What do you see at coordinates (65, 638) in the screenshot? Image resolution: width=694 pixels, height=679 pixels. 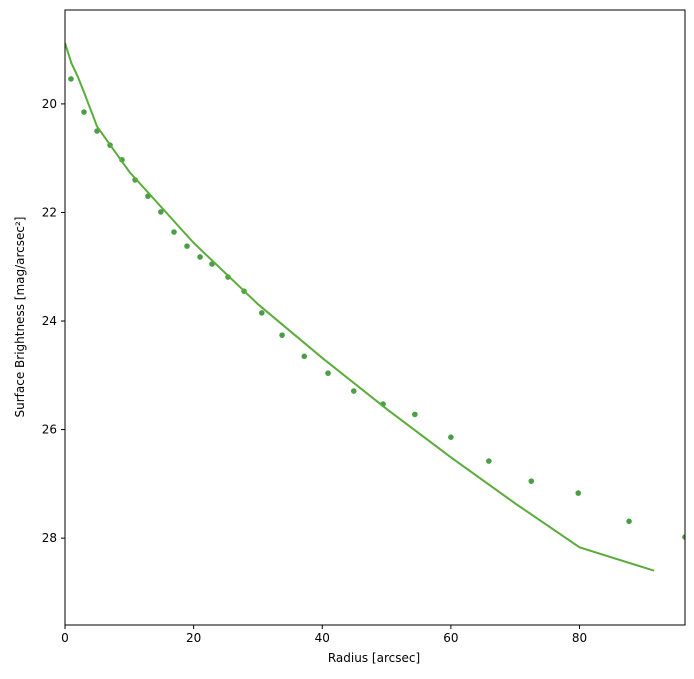 I see `x-tick-label: 0` at bounding box center [65, 638].